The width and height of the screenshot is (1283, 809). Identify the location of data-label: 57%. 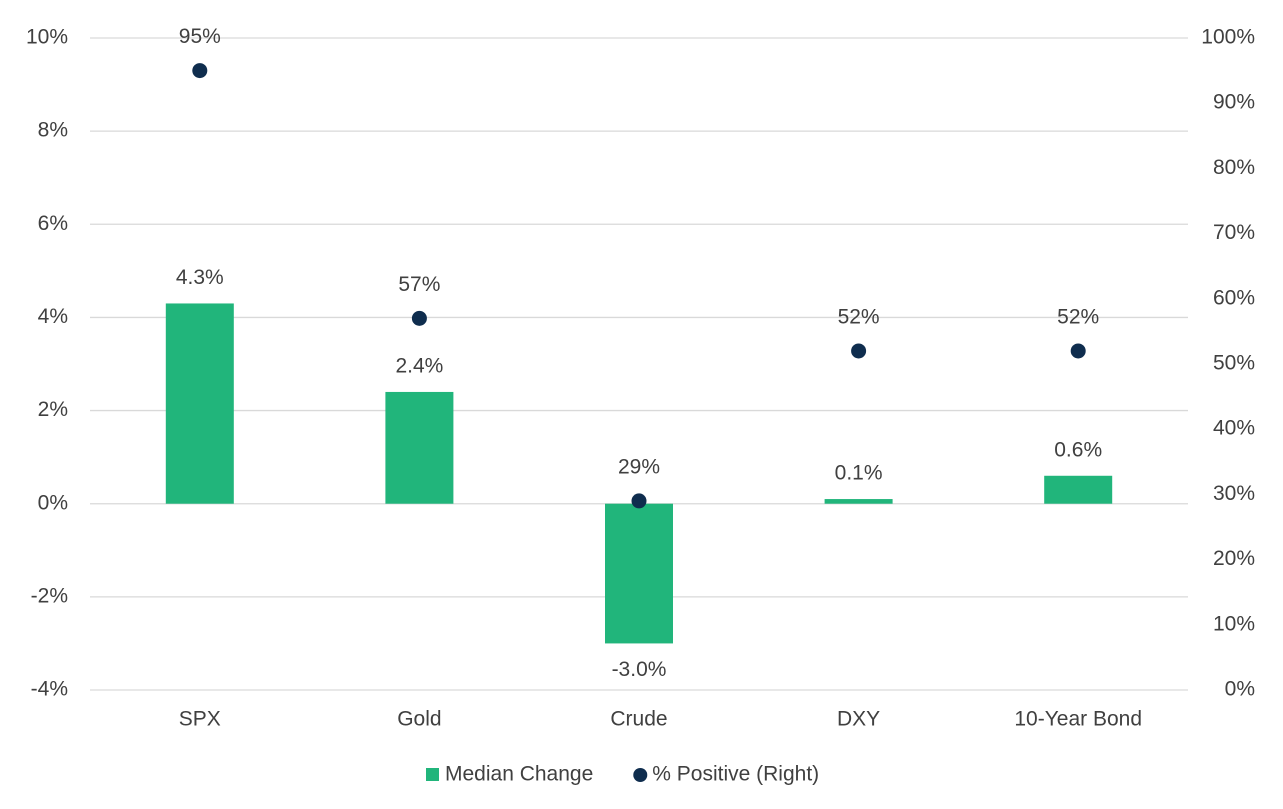
(419, 284).